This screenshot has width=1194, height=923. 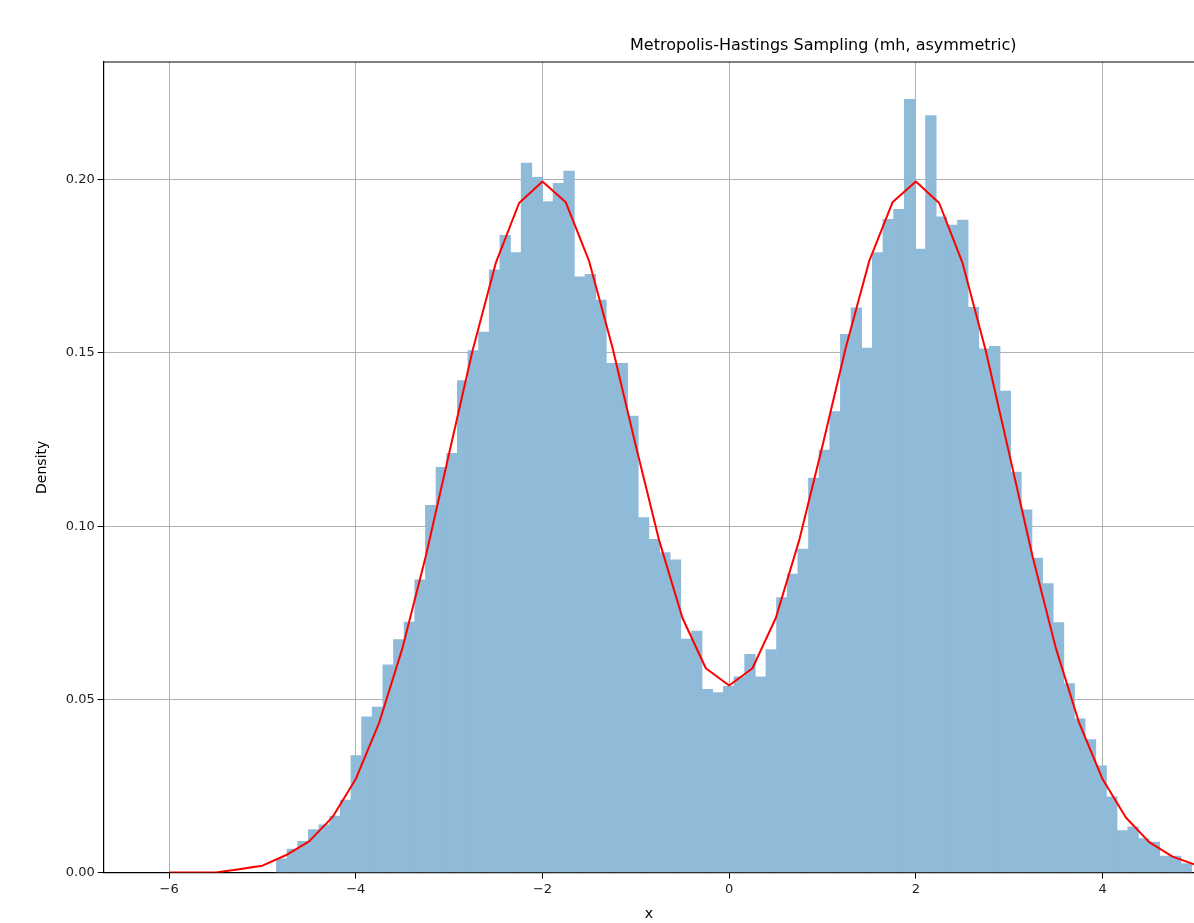 I want to click on x-tick-label: 0, so click(x=729, y=888).